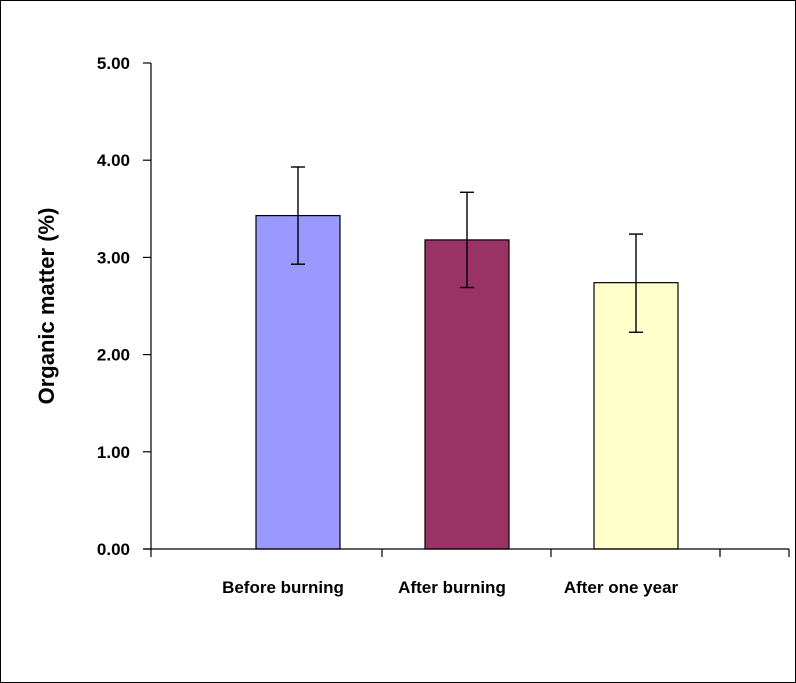 The image size is (796, 683). I want to click on y-tick-label-5: 5.00, so click(113, 63).